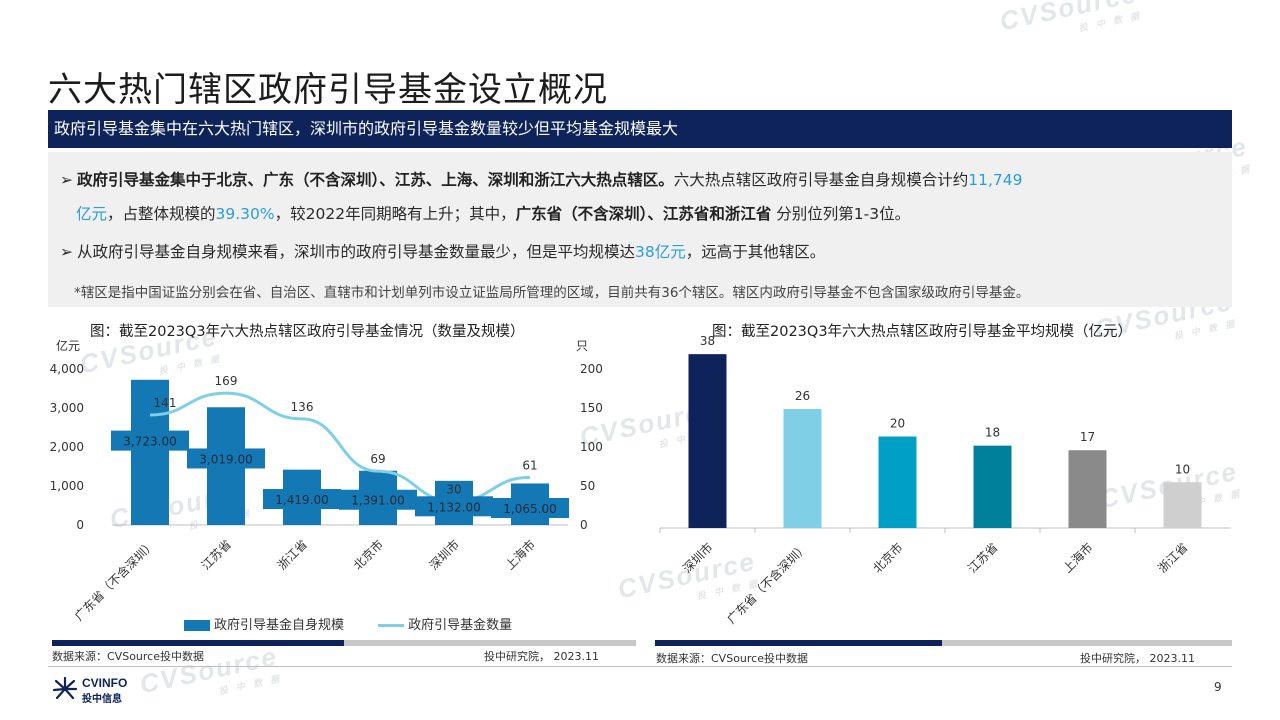 The height and width of the screenshot is (720, 1280). What do you see at coordinates (197, 625) in the screenshot?
I see `legend-swatch-bar` at bounding box center [197, 625].